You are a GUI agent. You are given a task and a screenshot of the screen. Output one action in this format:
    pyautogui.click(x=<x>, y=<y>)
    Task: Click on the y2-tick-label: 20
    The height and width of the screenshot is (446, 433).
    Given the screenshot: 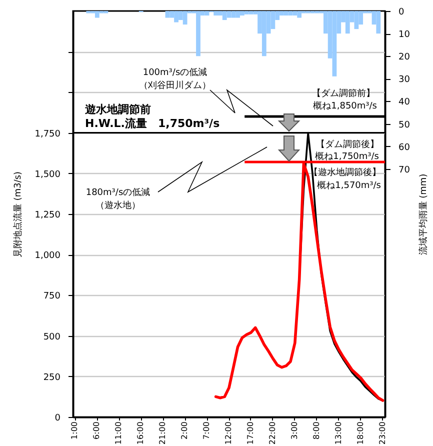 What is the action you would take?
    pyautogui.click(x=404, y=57)
    